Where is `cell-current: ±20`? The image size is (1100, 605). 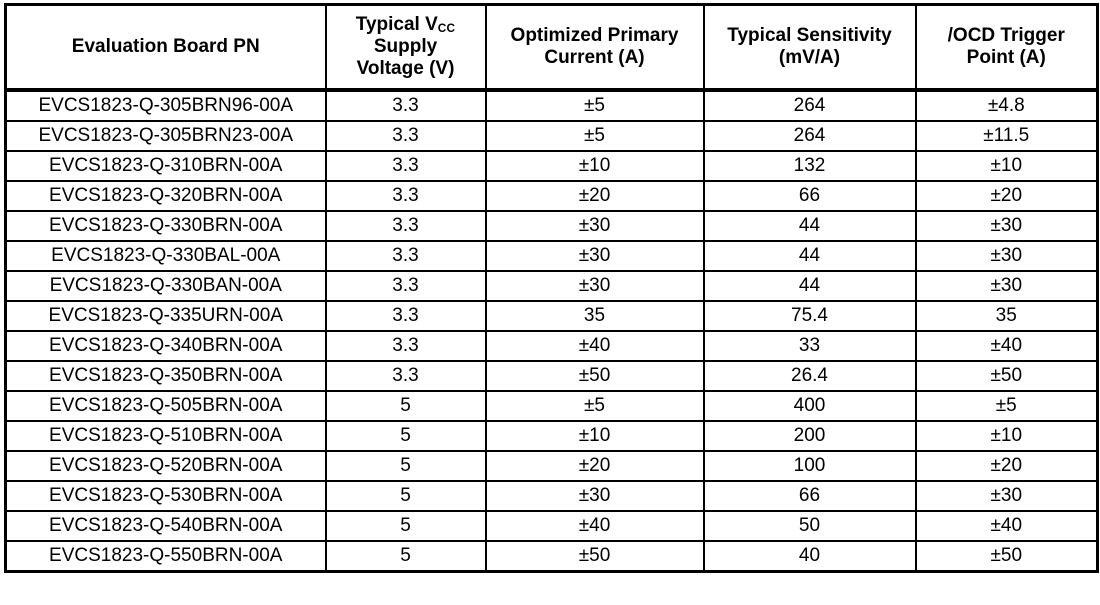 cell-current: ±20 is located at coordinates (594, 466).